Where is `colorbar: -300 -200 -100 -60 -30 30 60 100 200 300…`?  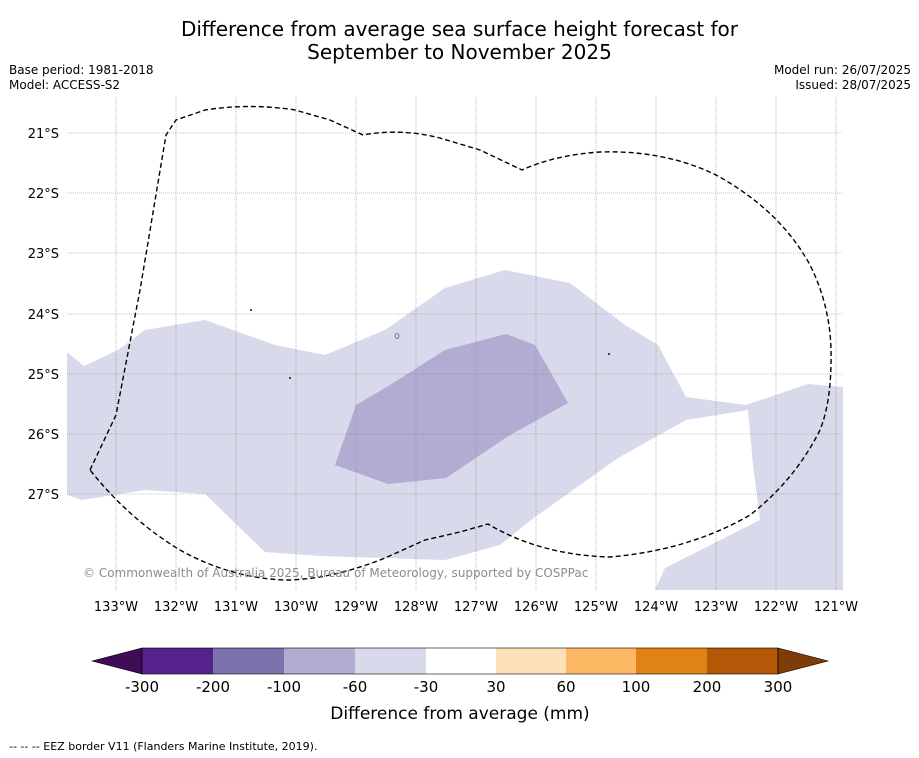 colorbar: -300 -200 -100 -60 -30 30 60 100 200 300… is located at coordinates (460, 685).